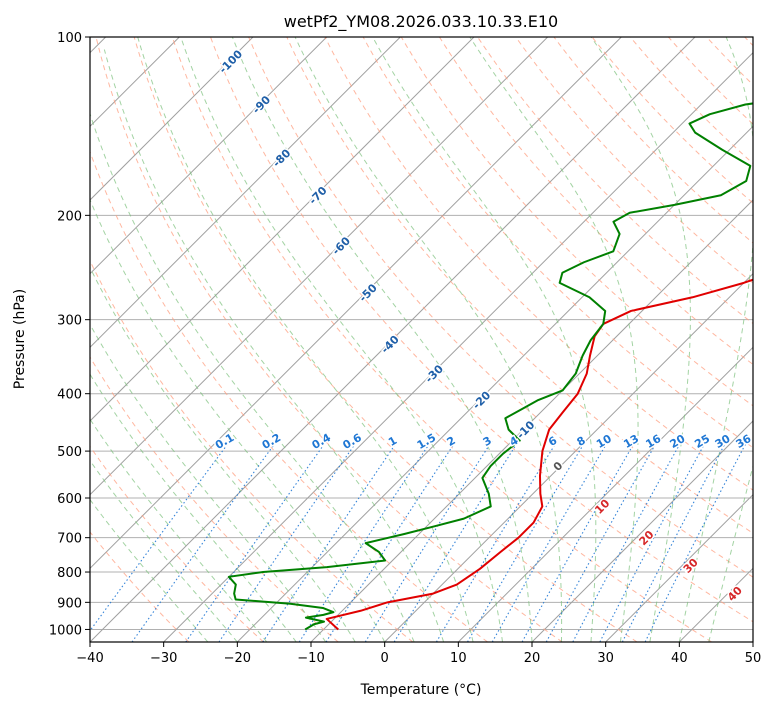  I want to click on moist-adiabat-label-group: 40, so click(734, 593).